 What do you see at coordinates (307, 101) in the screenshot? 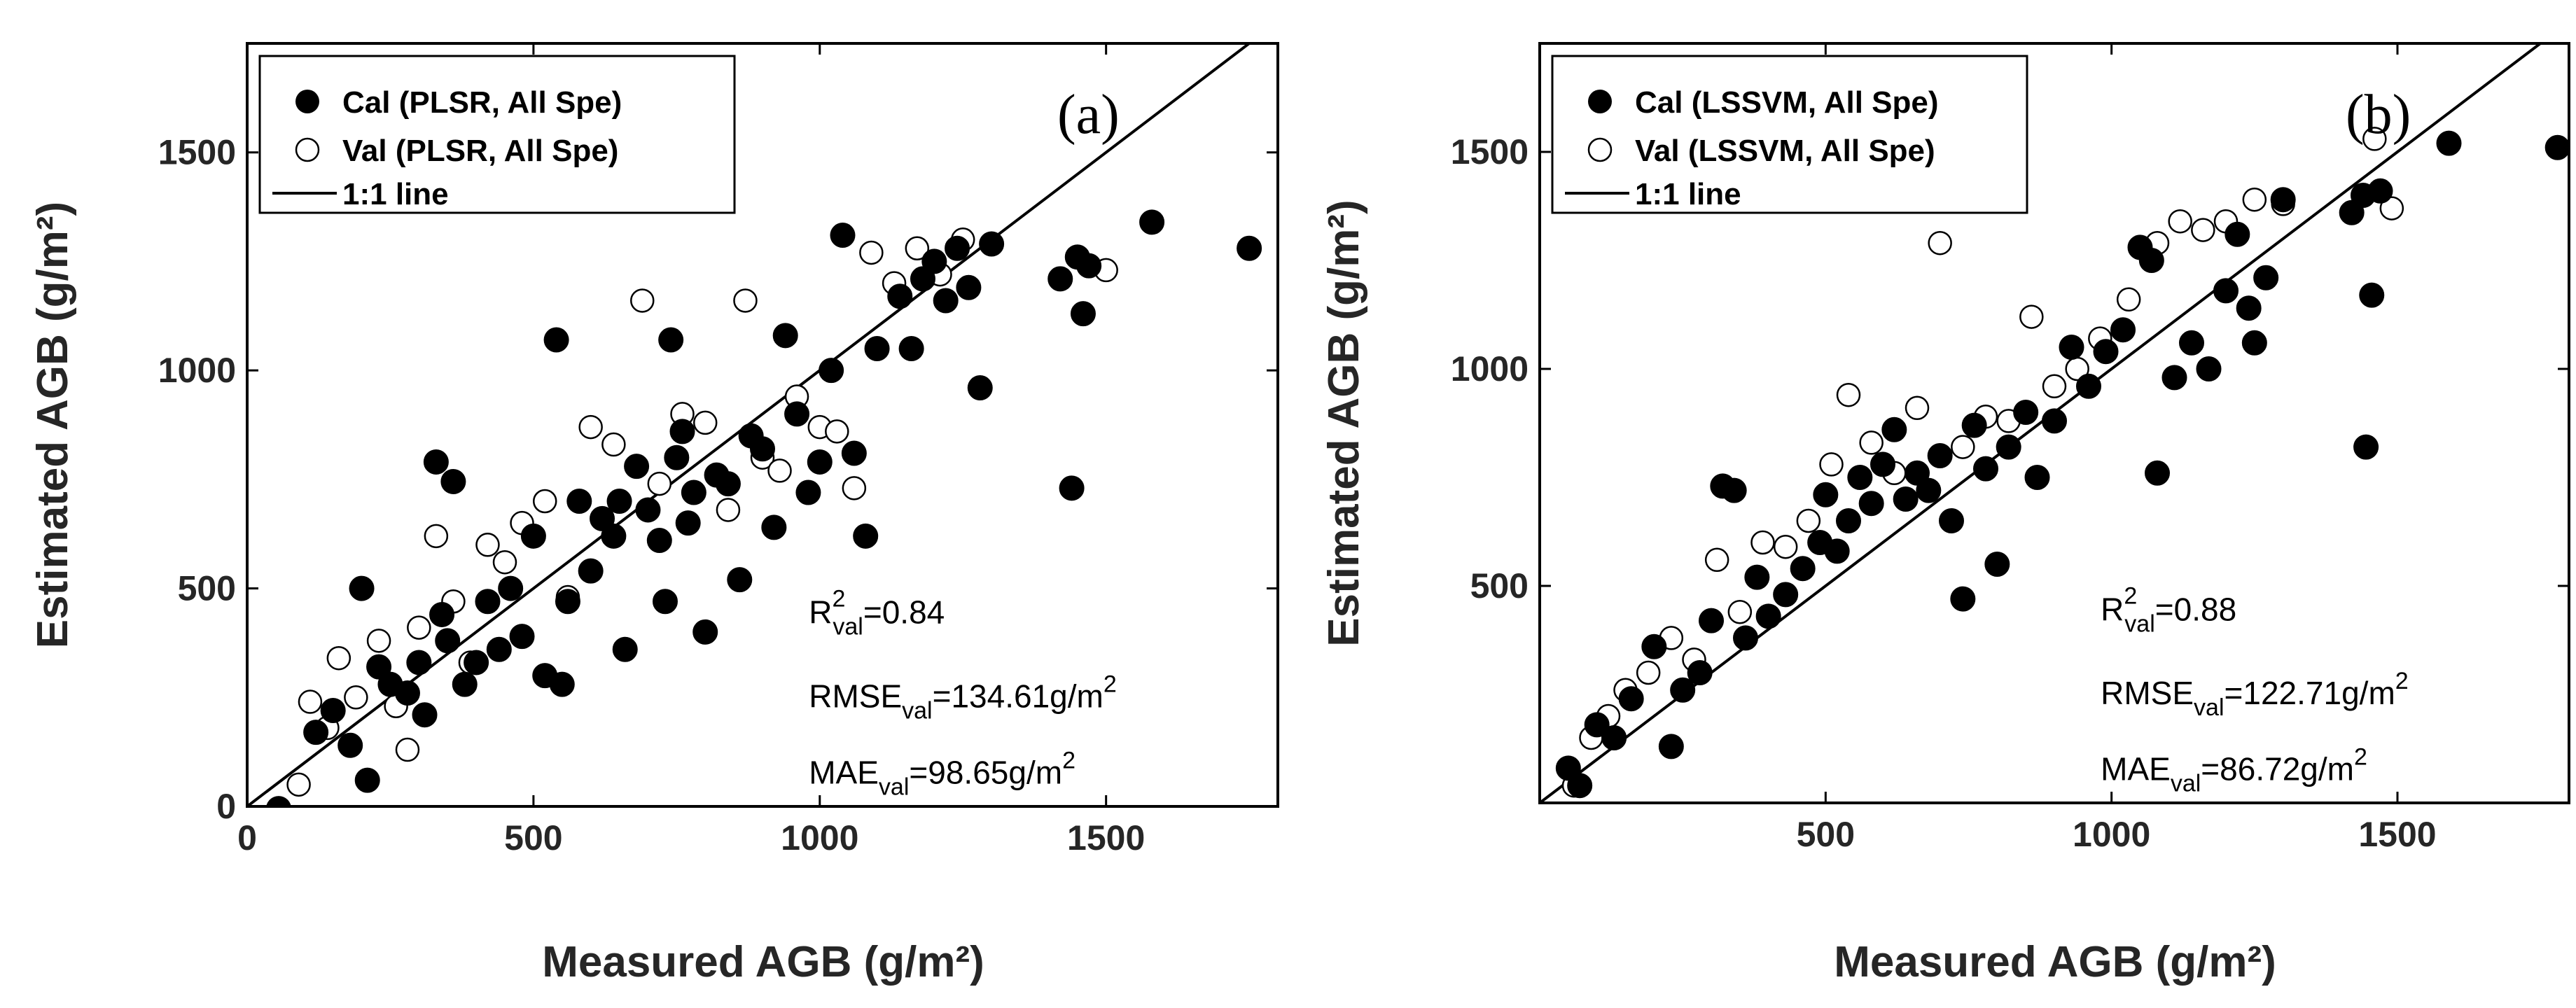
I see `legend-cal-marker` at bounding box center [307, 101].